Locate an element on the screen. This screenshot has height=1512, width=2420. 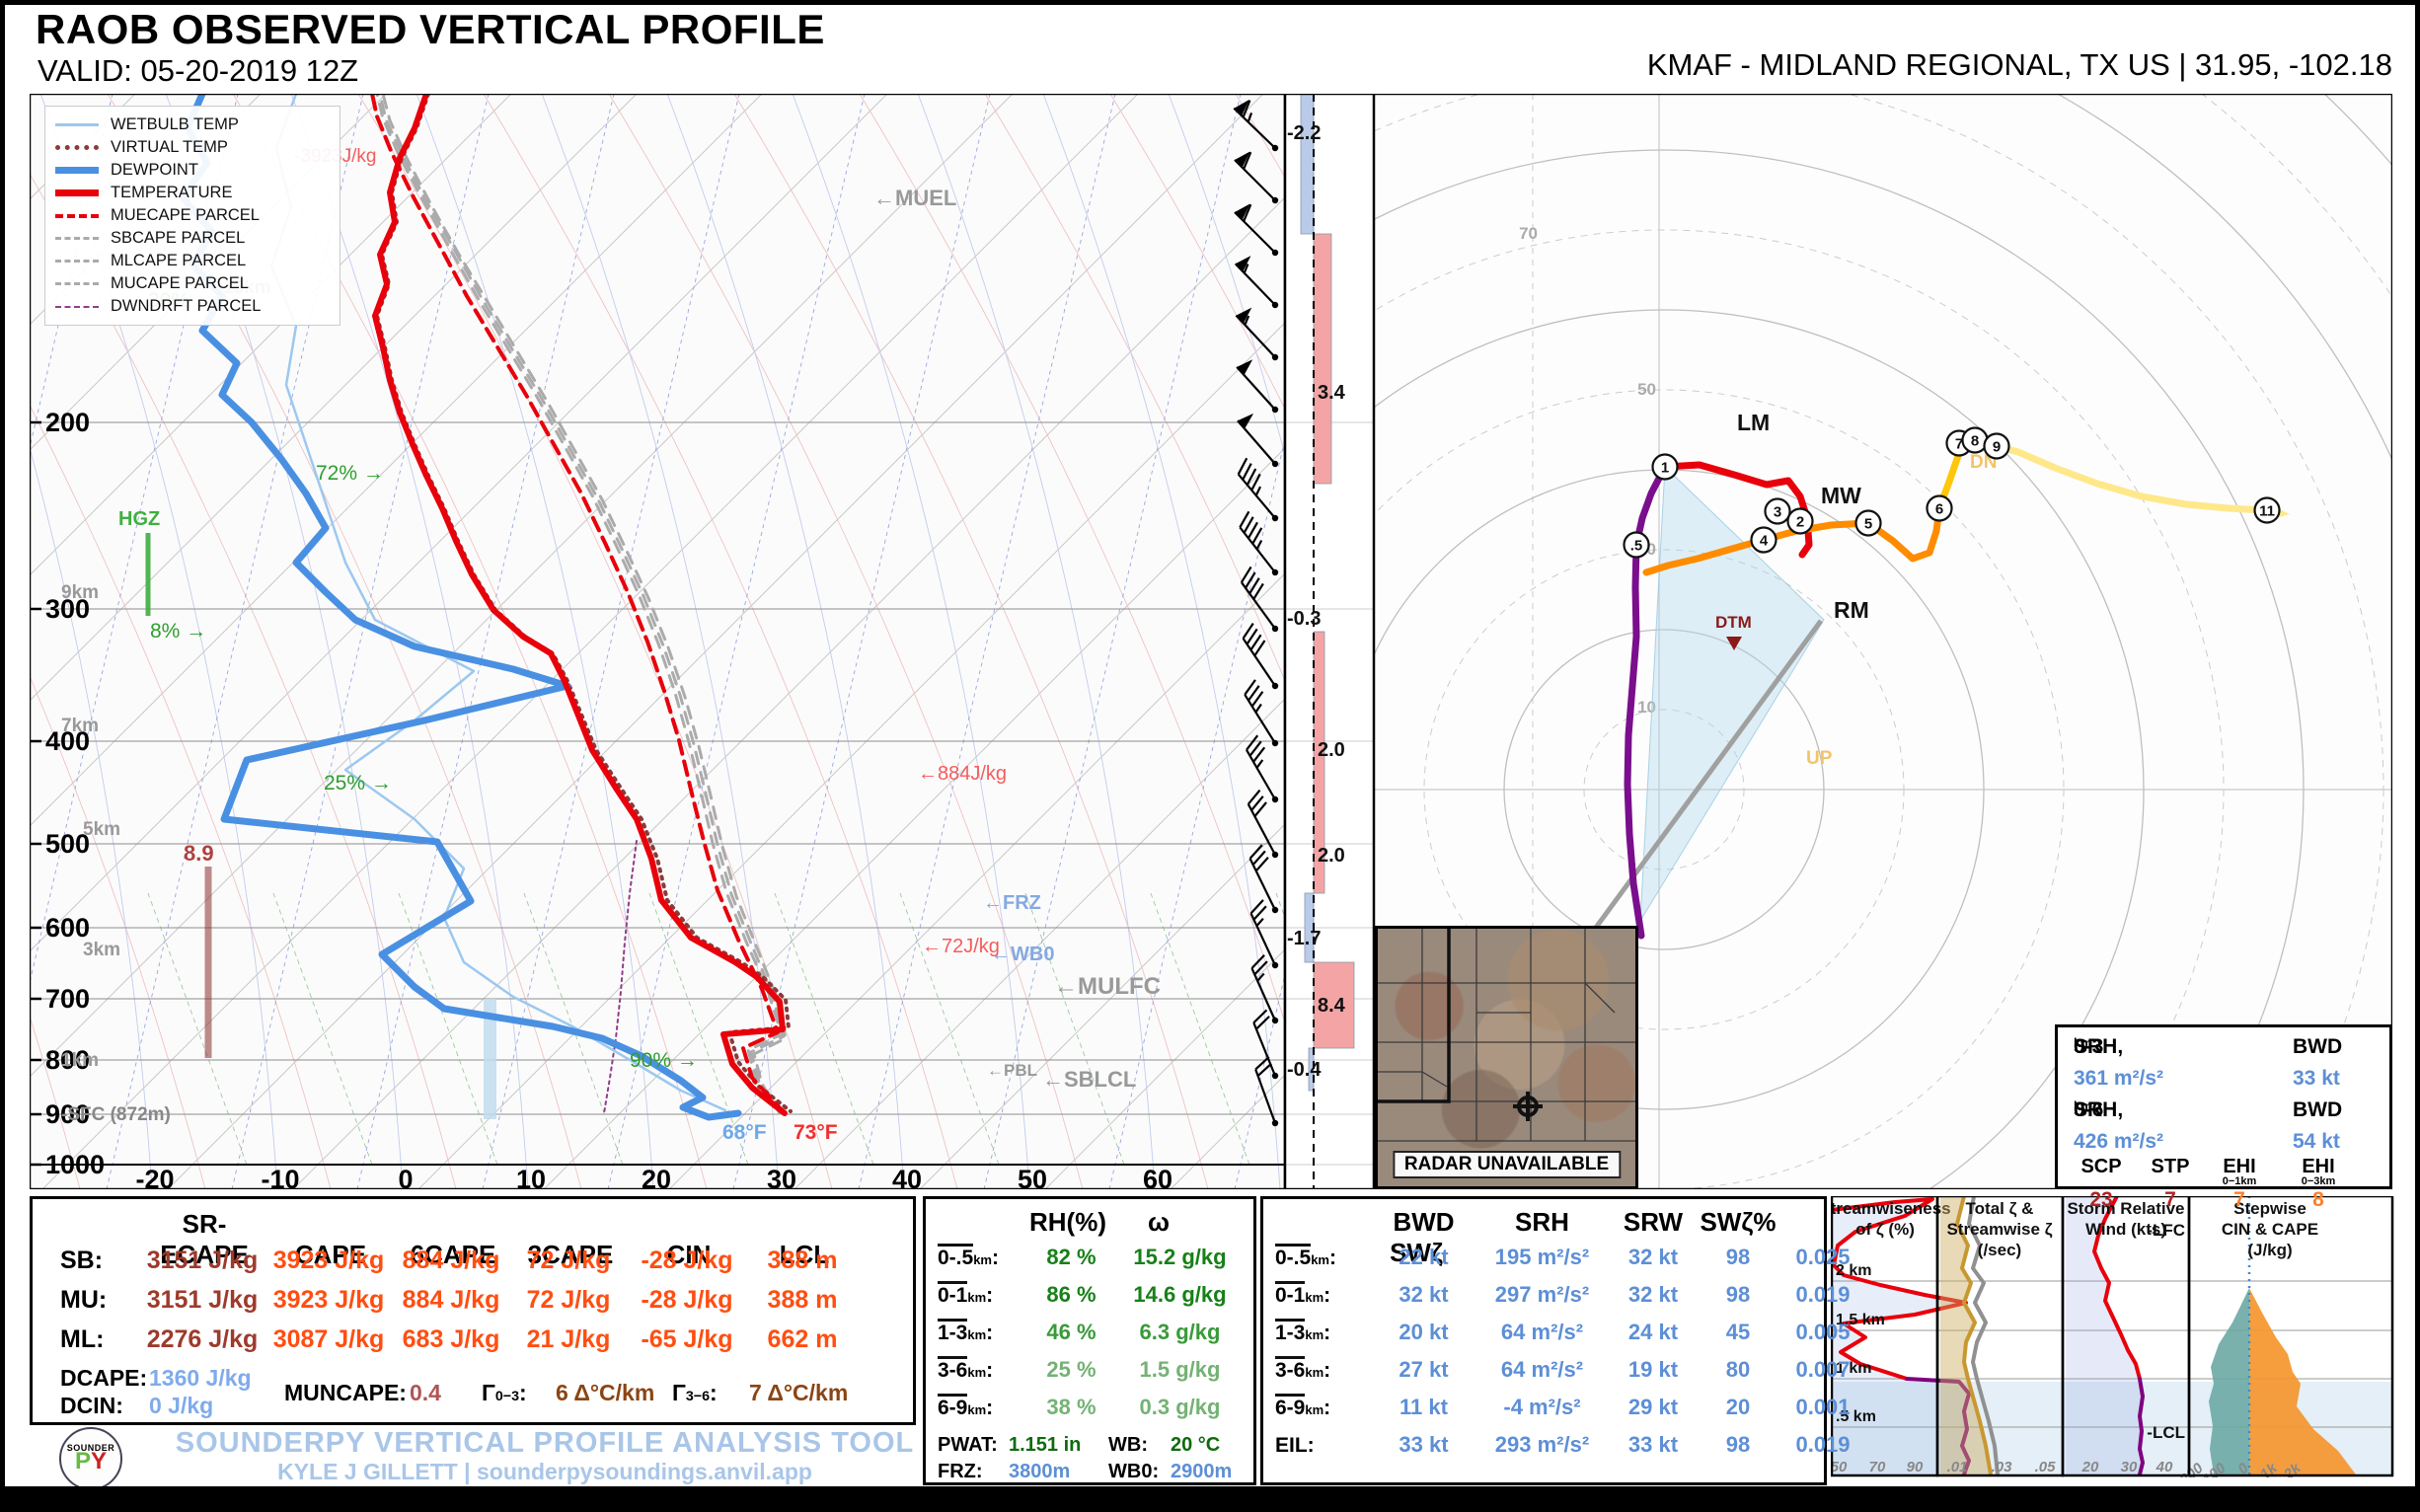
vector-label: LM is located at coordinates (1753, 423).